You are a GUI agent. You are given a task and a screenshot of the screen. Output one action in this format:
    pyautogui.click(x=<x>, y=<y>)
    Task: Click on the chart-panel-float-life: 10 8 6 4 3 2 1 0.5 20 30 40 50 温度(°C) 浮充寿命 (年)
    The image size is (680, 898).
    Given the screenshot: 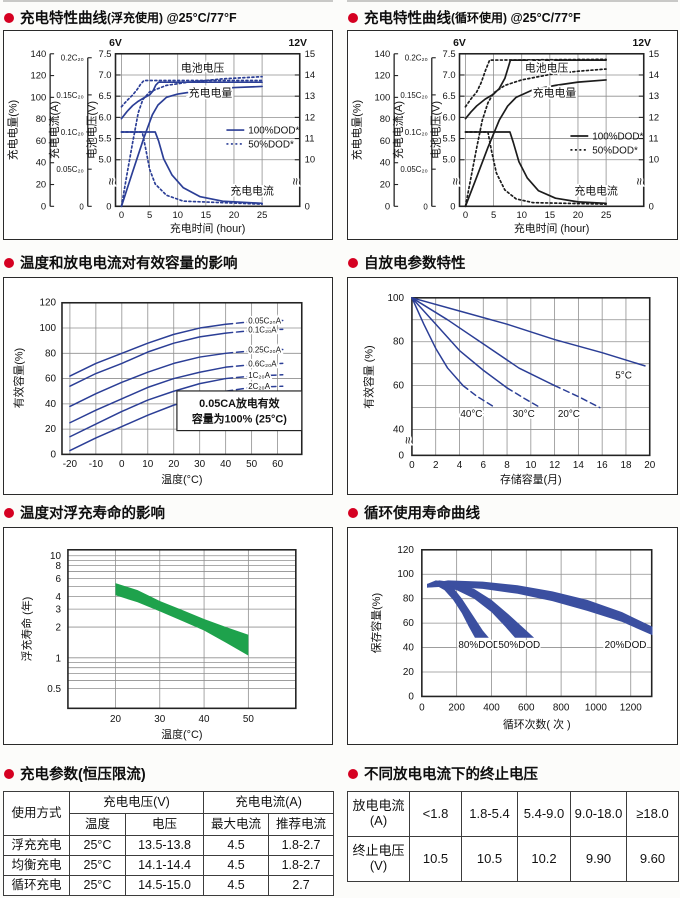 What is the action you would take?
    pyautogui.click(x=168, y=636)
    